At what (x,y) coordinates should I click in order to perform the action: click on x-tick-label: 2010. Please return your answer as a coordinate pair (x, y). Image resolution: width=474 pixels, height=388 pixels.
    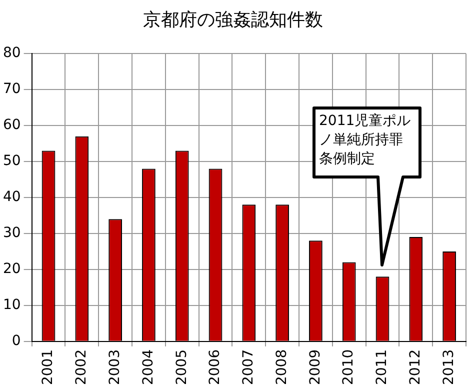
    Looking at the image, I should click on (348, 367).